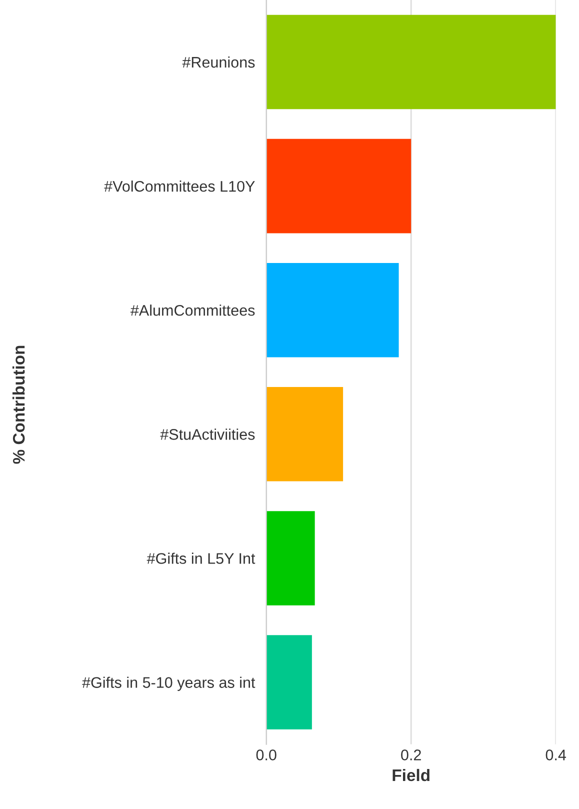 This screenshot has height=809, width=579. I want to click on x-tick-label: 0.4, so click(556, 755).